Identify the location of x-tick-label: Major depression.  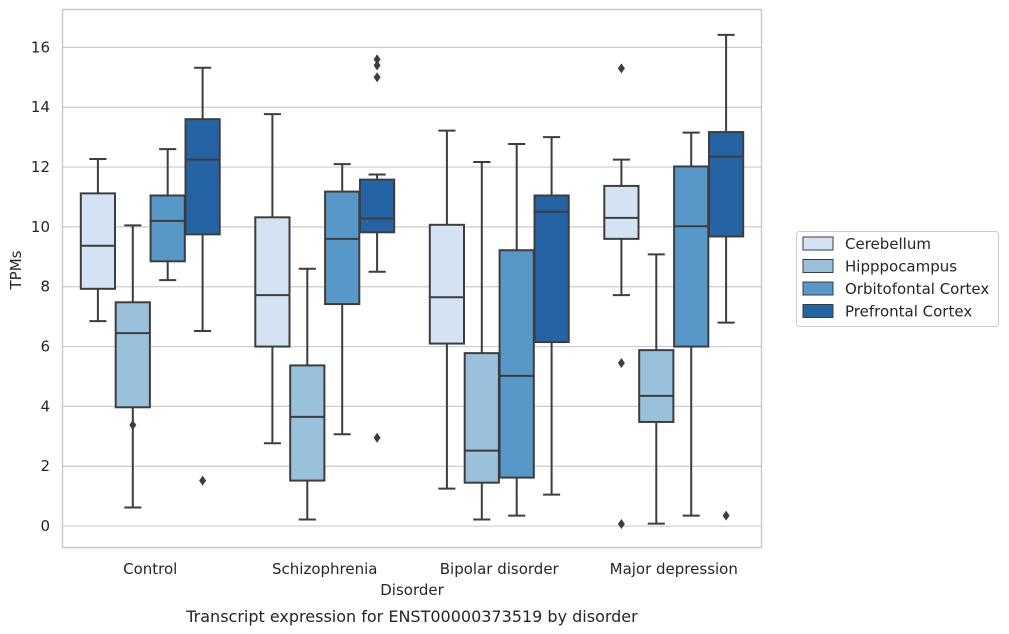
(674, 569).